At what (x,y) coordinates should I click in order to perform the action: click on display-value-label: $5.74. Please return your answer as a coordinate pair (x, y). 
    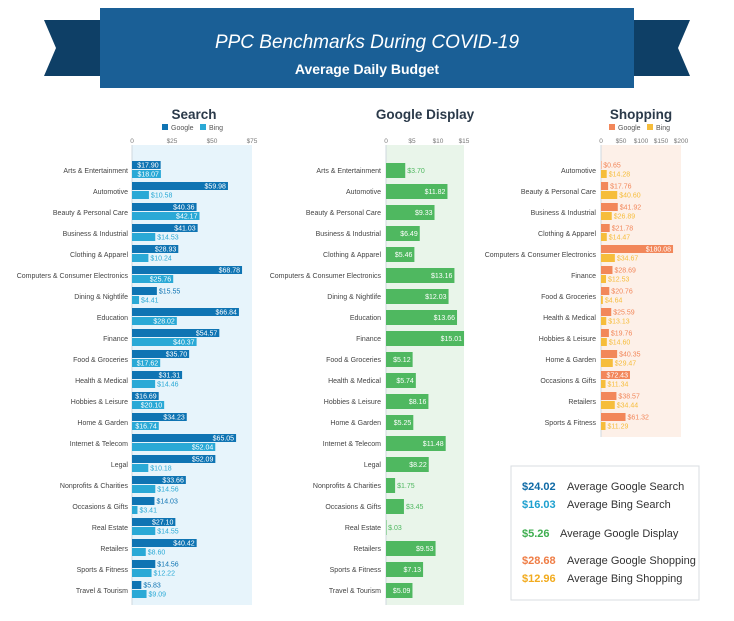
    Looking at the image, I should click on (405, 381).